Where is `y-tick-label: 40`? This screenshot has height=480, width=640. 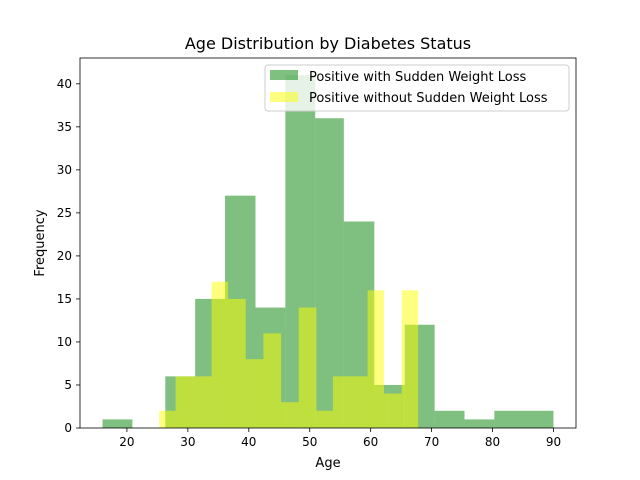 y-tick-label: 40 is located at coordinates (64, 84).